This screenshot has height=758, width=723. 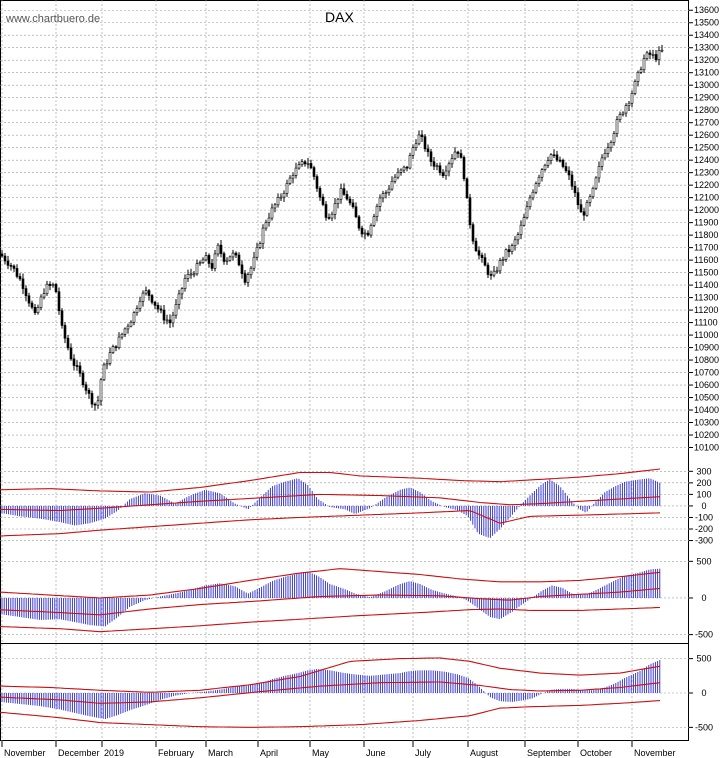 What do you see at coordinates (703, 659) in the screenshot?
I see `y-tick-label: 500` at bounding box center [703, 659].